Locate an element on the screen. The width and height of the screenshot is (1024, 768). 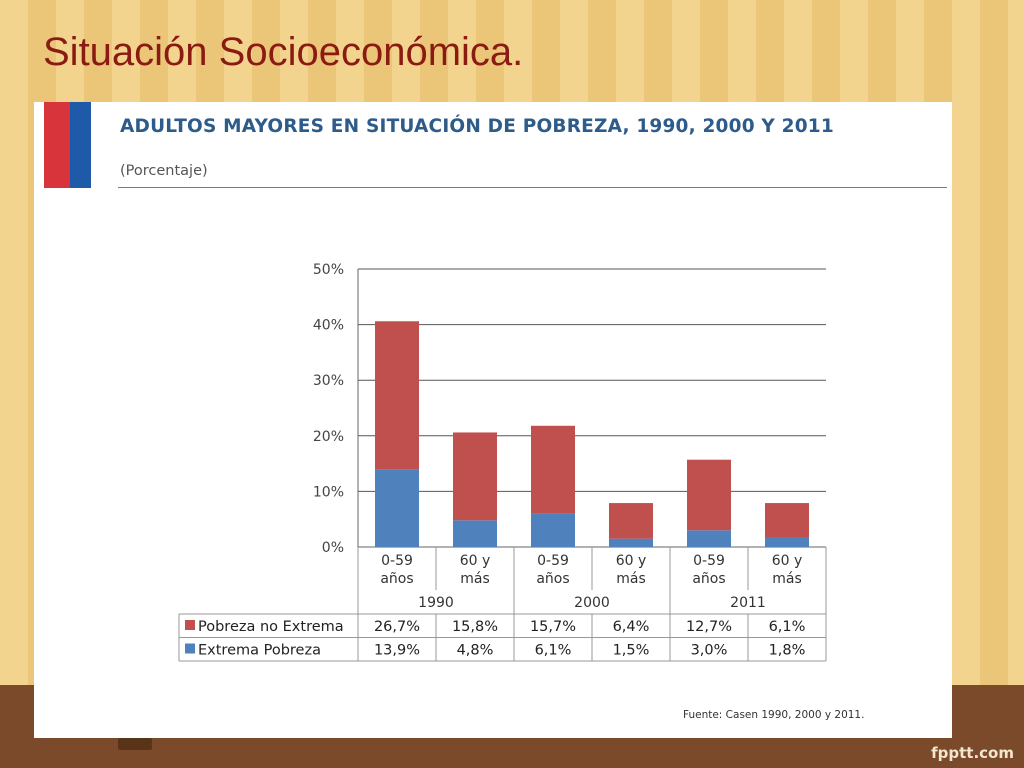
group-label: 1990 is located at coordinates (436, 603).